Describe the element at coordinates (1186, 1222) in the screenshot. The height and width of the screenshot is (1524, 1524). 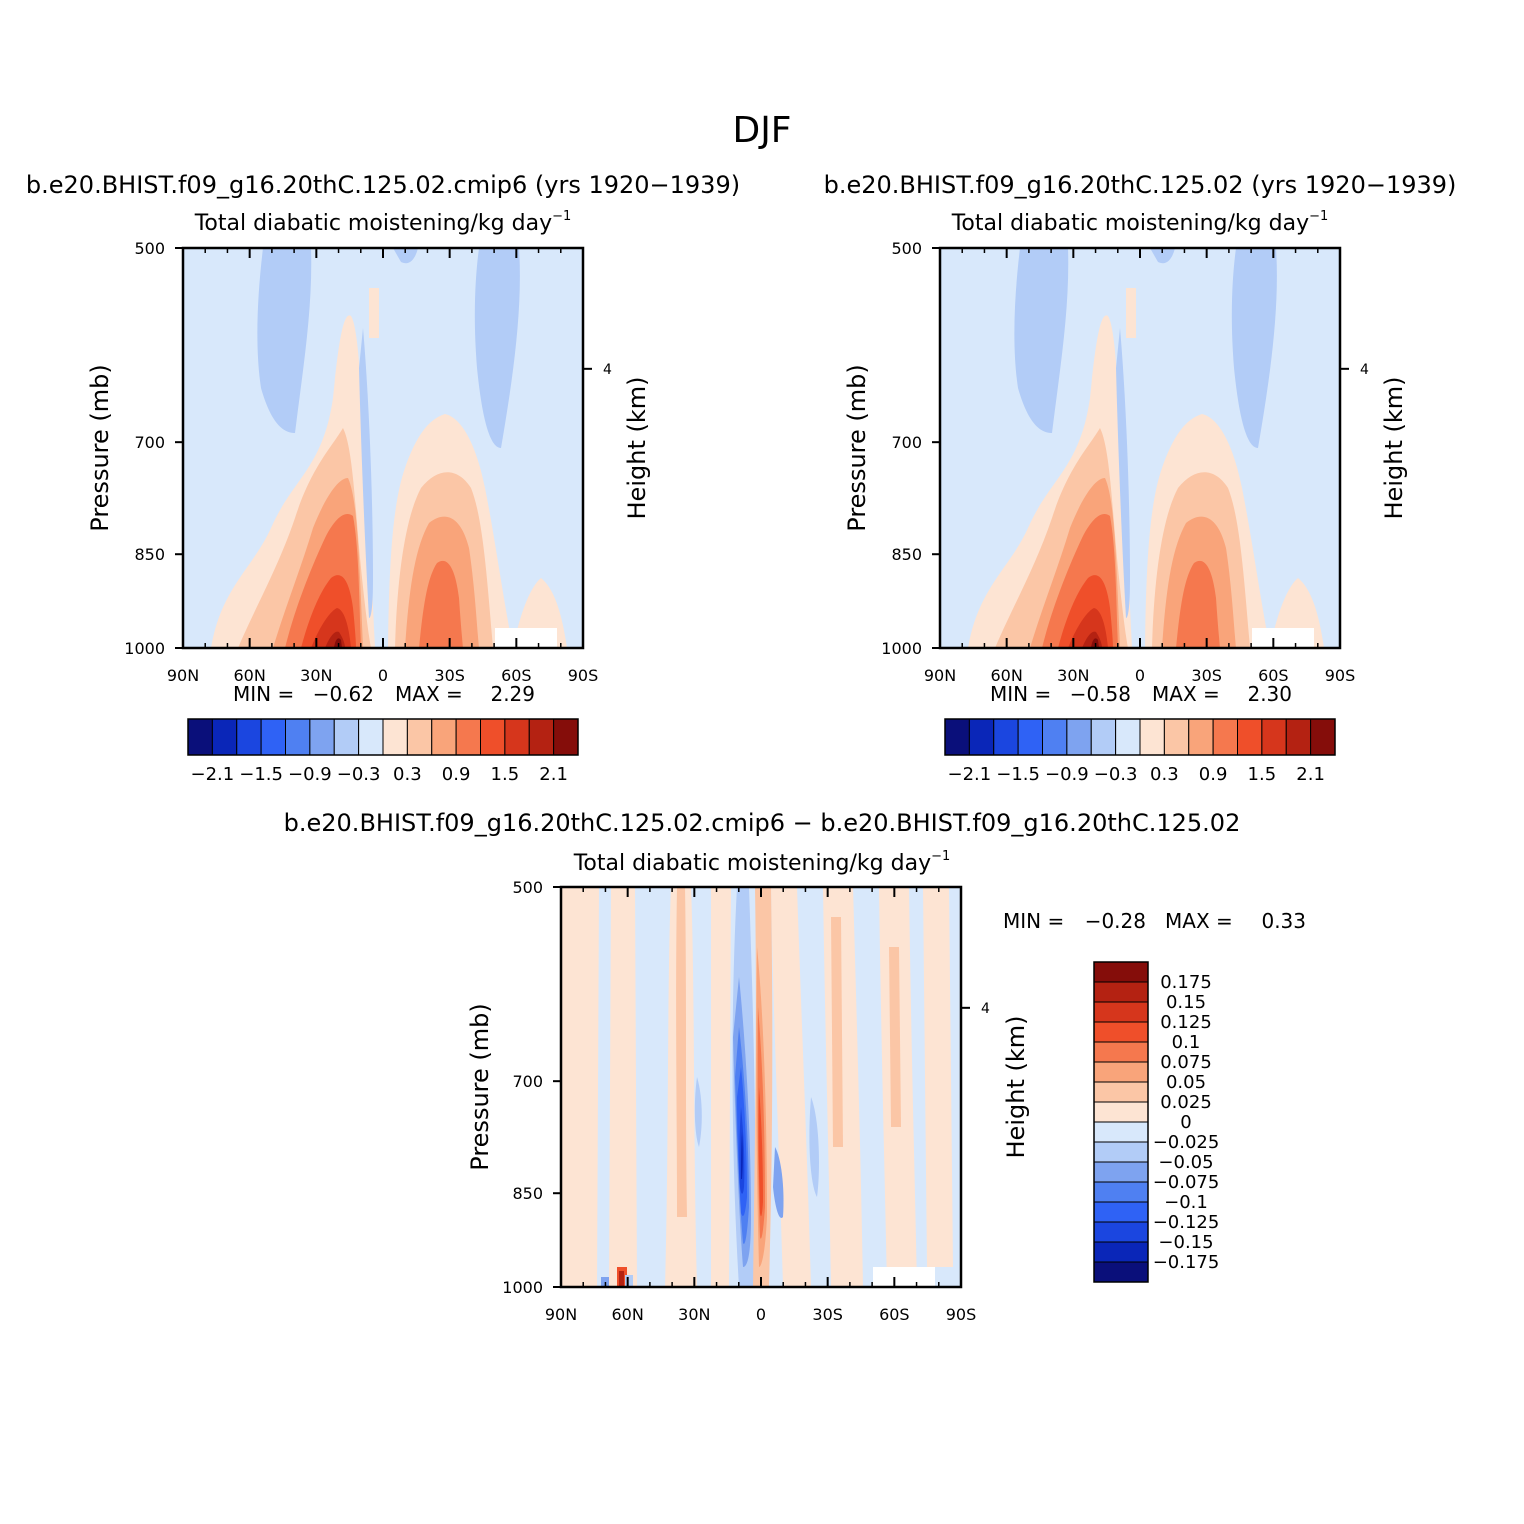
I see `colorbar-label: −0.125` at that location.